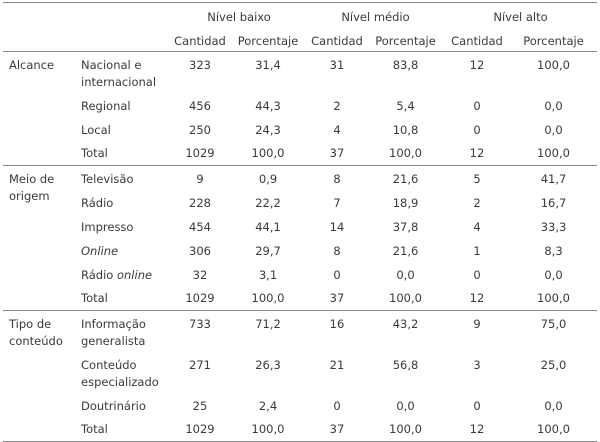  Describe the element at coordinates (200, 179) in the screenshot. I see `value-cell: 9` at that location.